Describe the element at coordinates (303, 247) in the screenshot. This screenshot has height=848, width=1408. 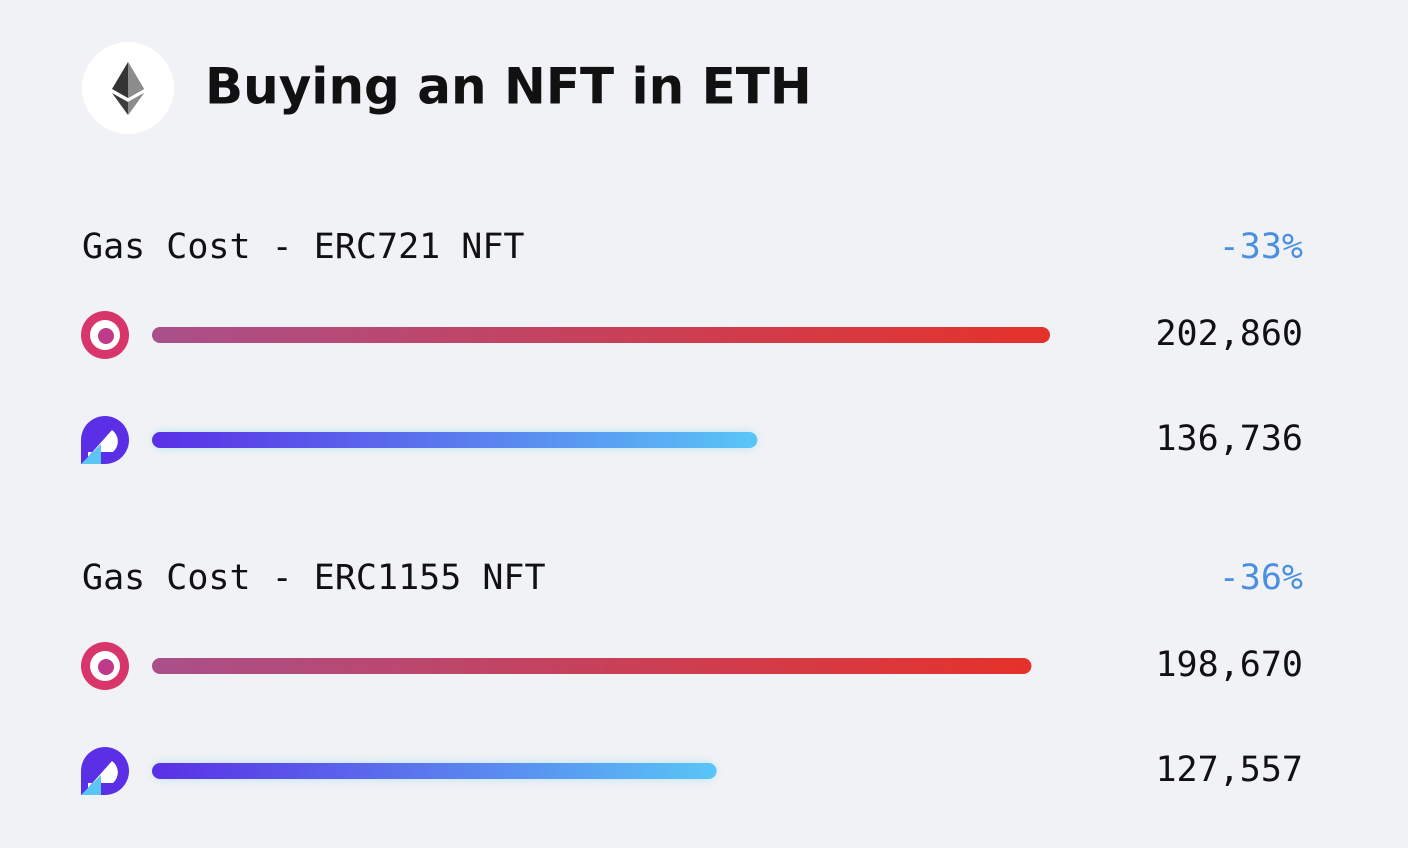
I see `chart-title: Gas Cost - ERC721 NFT` at that location.